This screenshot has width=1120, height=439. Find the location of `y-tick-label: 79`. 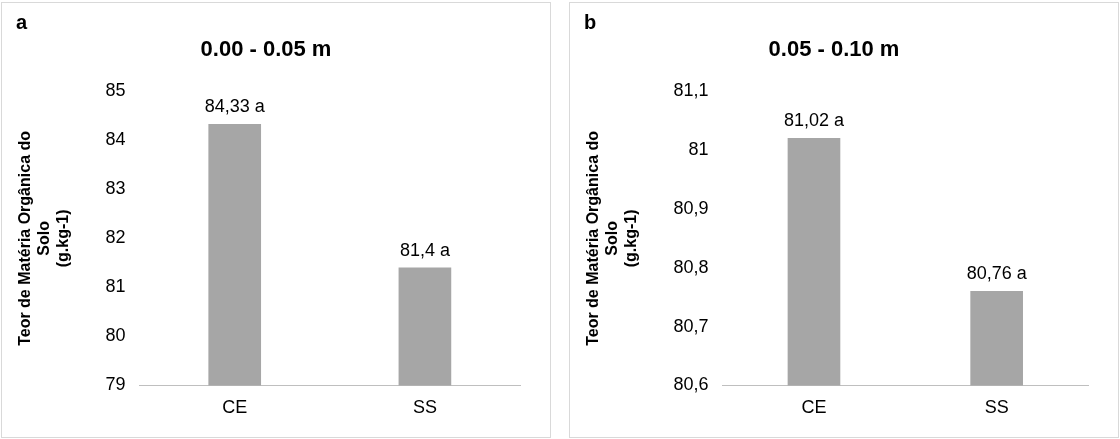

y-tick-label: 79 is located at coordinates (115, 384).